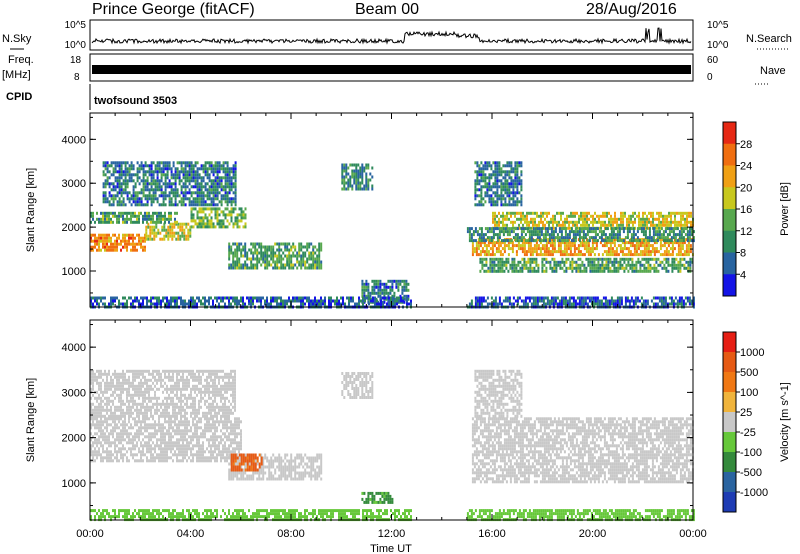 This screenshot has height=554, width=800. Describe the element at coordinates (76, 60) in the screenshot. I see `freq-tick-high: 18` at that location.